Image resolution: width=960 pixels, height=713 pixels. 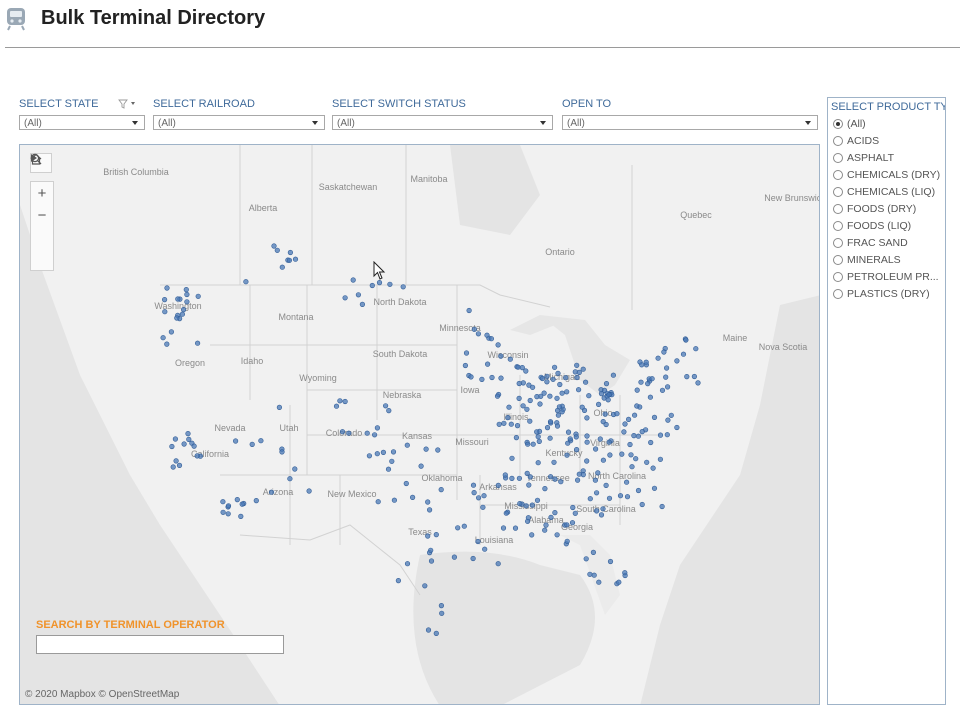 What do you see at coordinates (41, 200) in the screenshot?
I see `home-icon` at bounding box center [41, 200].